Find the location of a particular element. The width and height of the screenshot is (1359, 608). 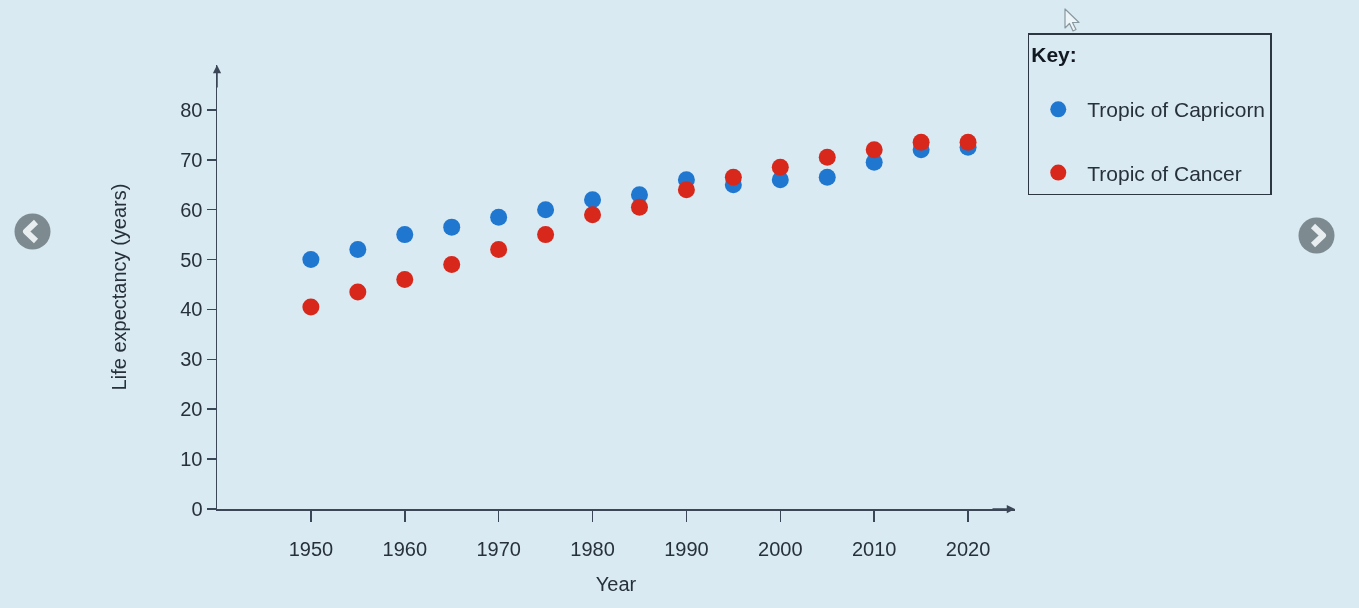

x-tick-label: 1980 is located at coordinates (592, 548).